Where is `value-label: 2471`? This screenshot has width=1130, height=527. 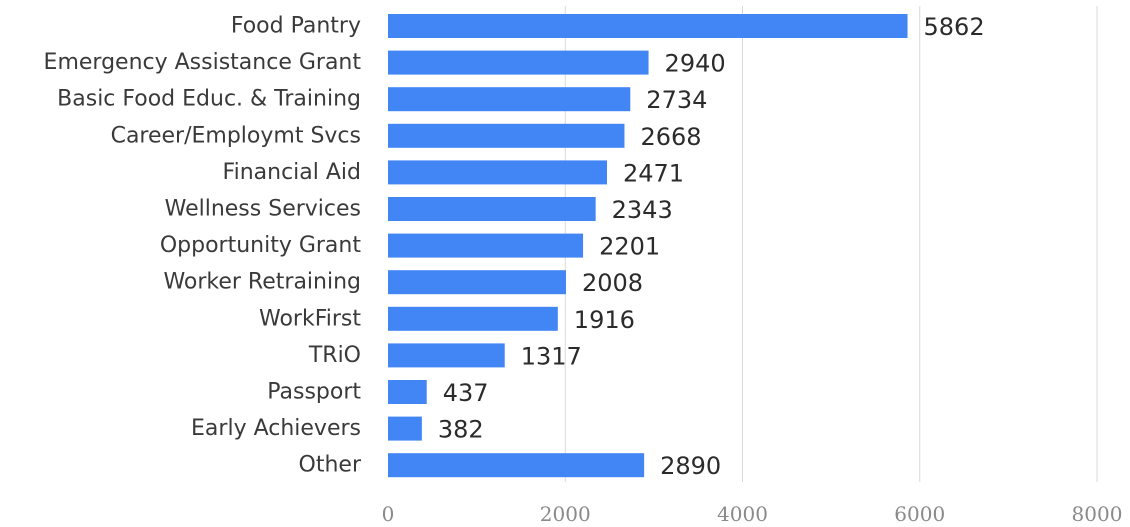 value-label: 2471 is located at coordinates (653, 173).